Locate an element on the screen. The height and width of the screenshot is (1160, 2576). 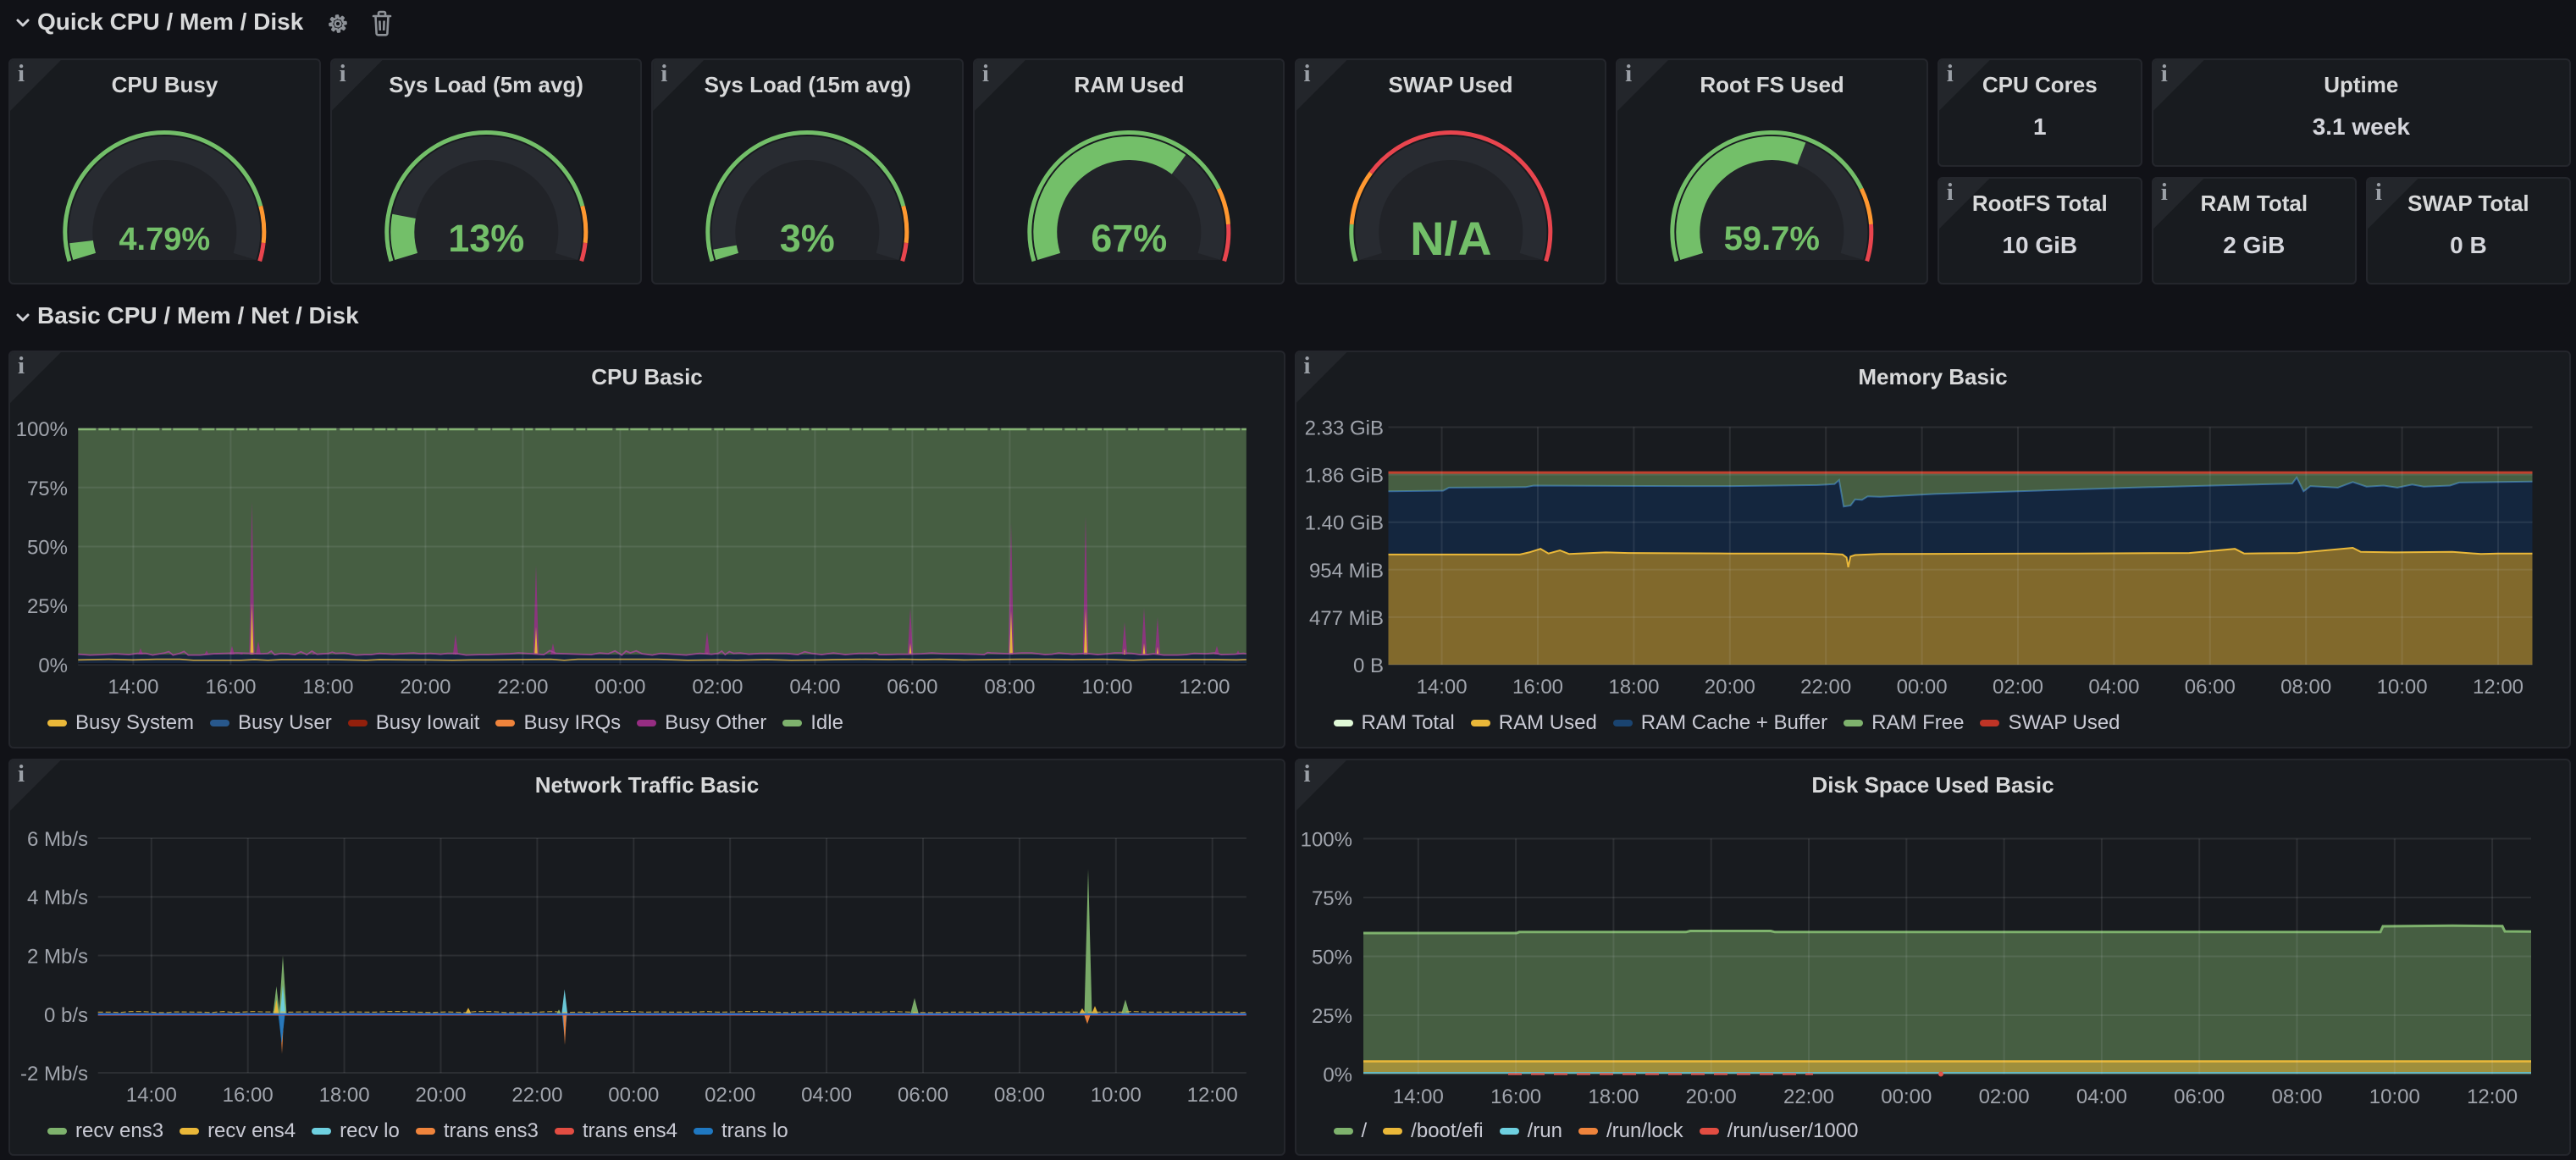
svg-text: -2 Mb/s is located at coordinates (54, 1074).